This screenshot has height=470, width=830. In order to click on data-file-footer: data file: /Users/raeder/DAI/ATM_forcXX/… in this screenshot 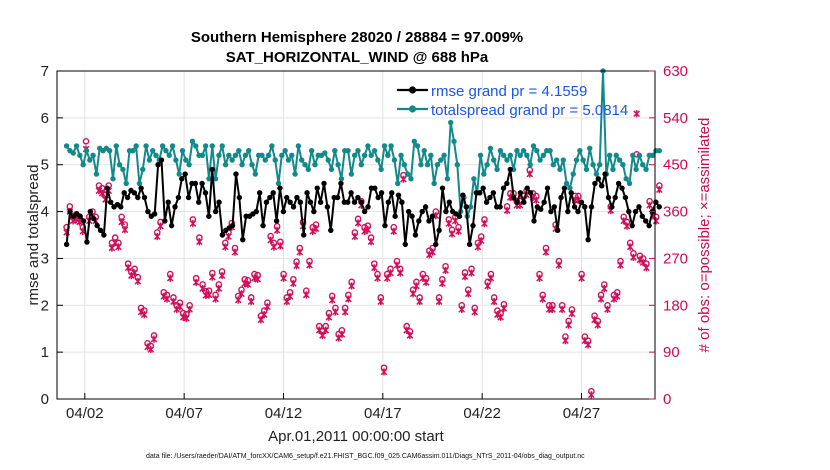, I will do `click(365, 456)`.